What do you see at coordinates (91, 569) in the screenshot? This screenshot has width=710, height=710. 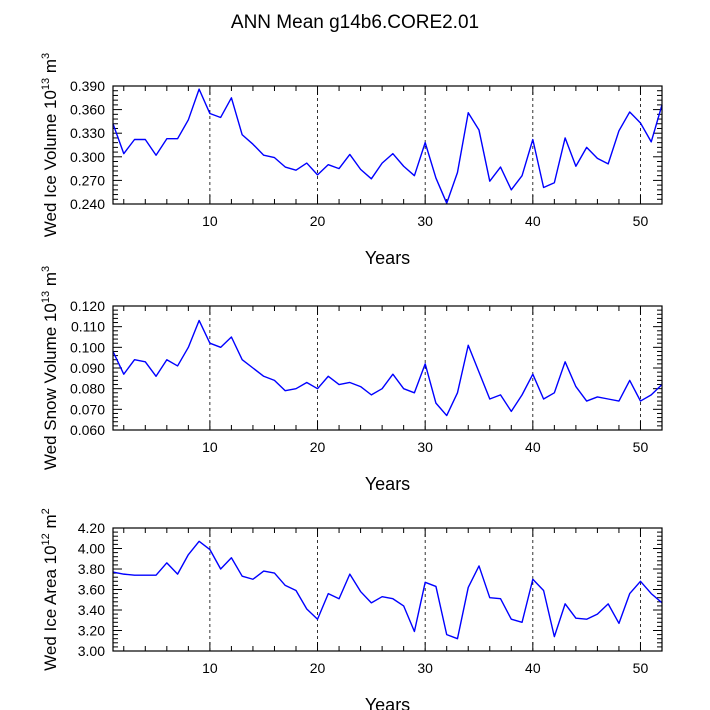 I see `y-tick-label: 3.80` at bounding box center [91, 569].